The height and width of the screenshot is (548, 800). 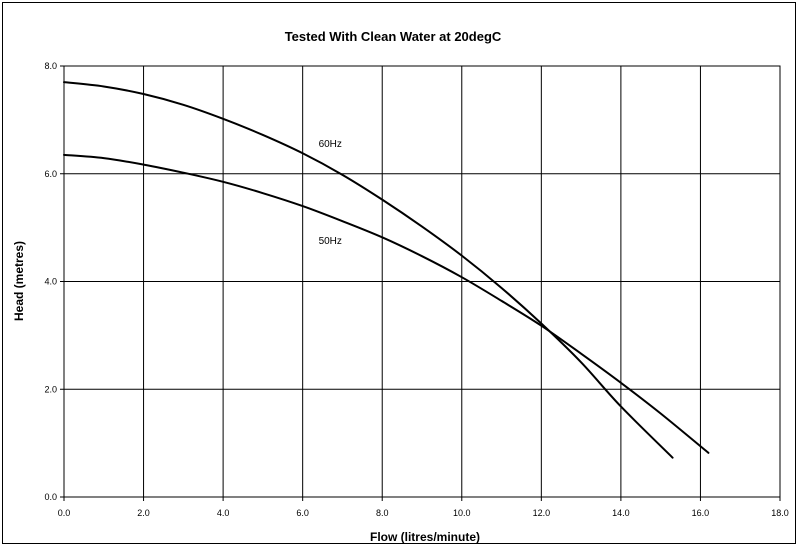 What do you see at coordinates (50, 66) in the screenshot?
I see `y-tick-label: 8.0` at bounding box center [50, 66].